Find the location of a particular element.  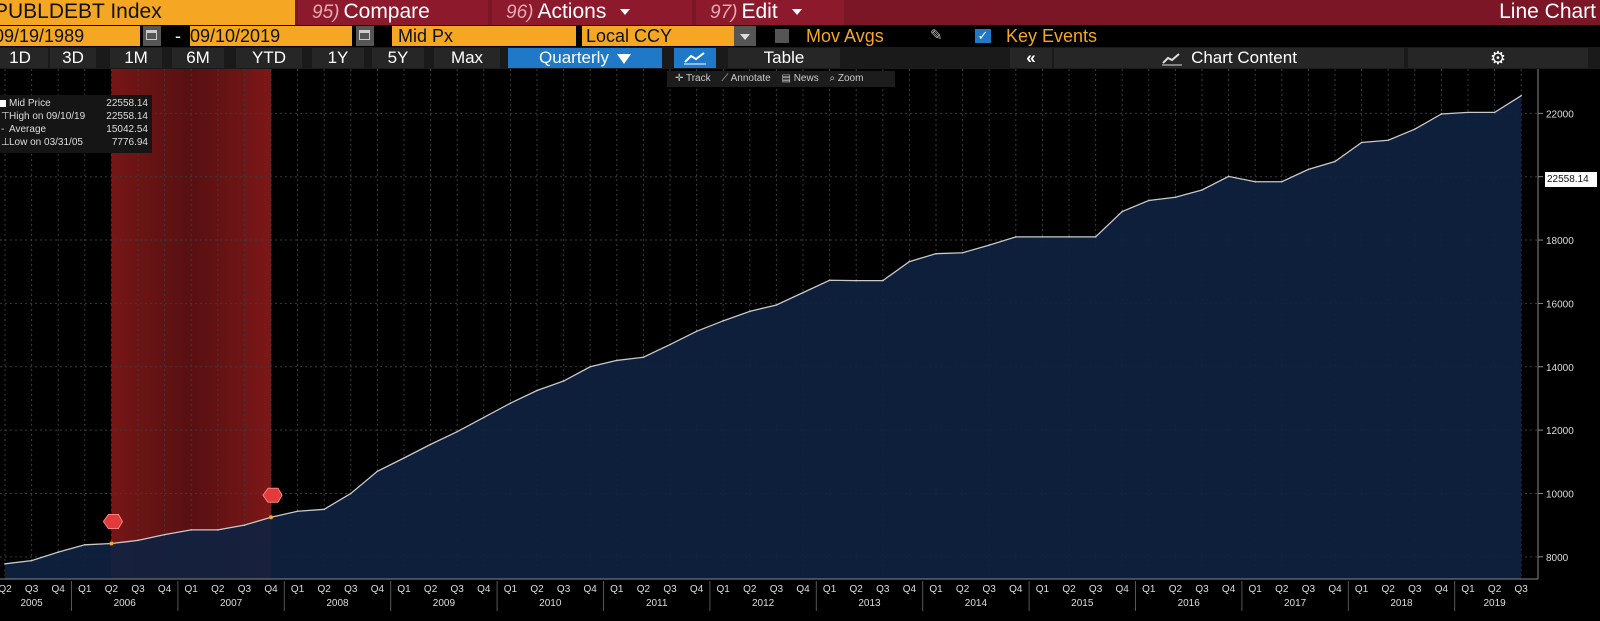

mov-avgs-checkbox is located at coordinates (782, 36).